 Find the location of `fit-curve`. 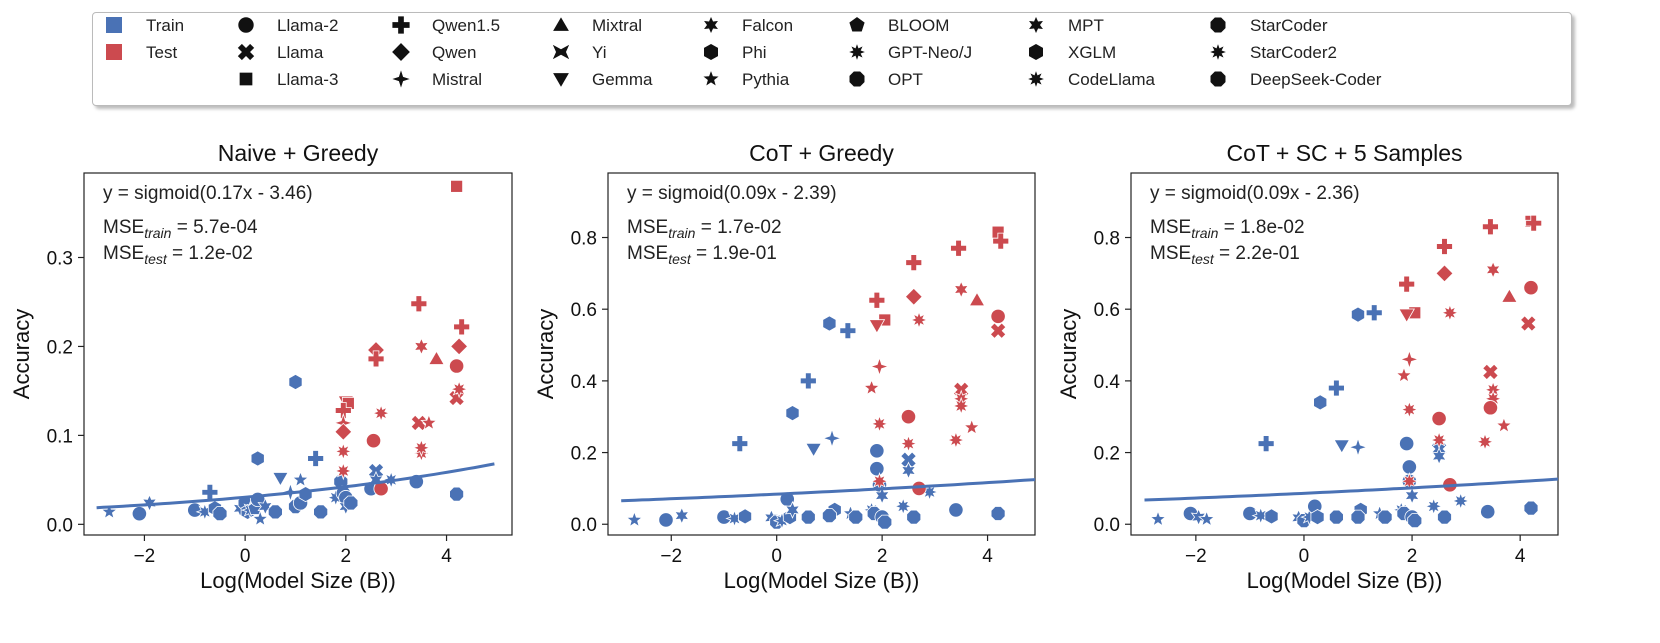

fit-curve is located at coordinates (1351, 489).